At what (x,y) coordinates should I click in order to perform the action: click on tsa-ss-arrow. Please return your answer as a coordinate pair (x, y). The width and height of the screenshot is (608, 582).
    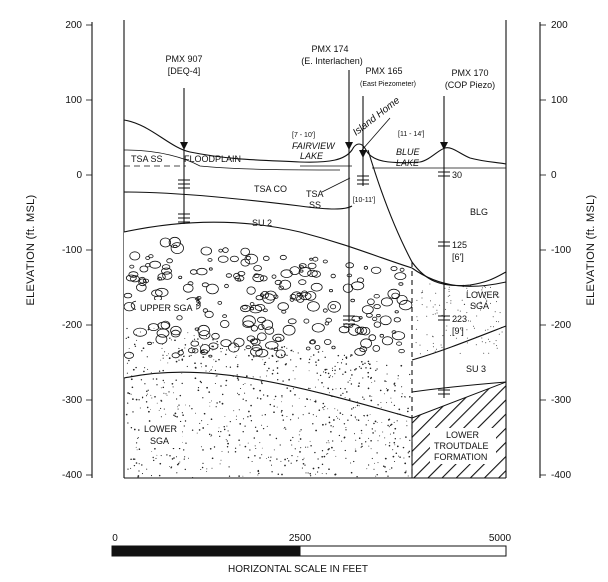
    Looking at the image, I should click on (336, 185).